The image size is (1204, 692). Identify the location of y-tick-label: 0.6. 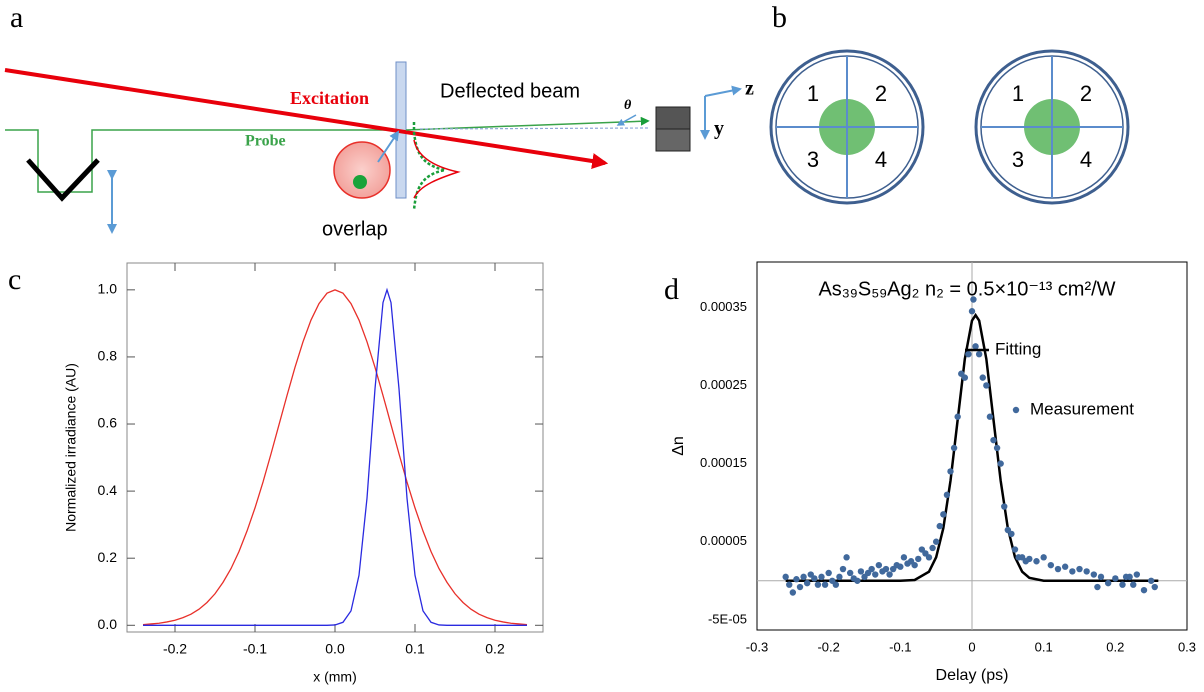
(108, 423).